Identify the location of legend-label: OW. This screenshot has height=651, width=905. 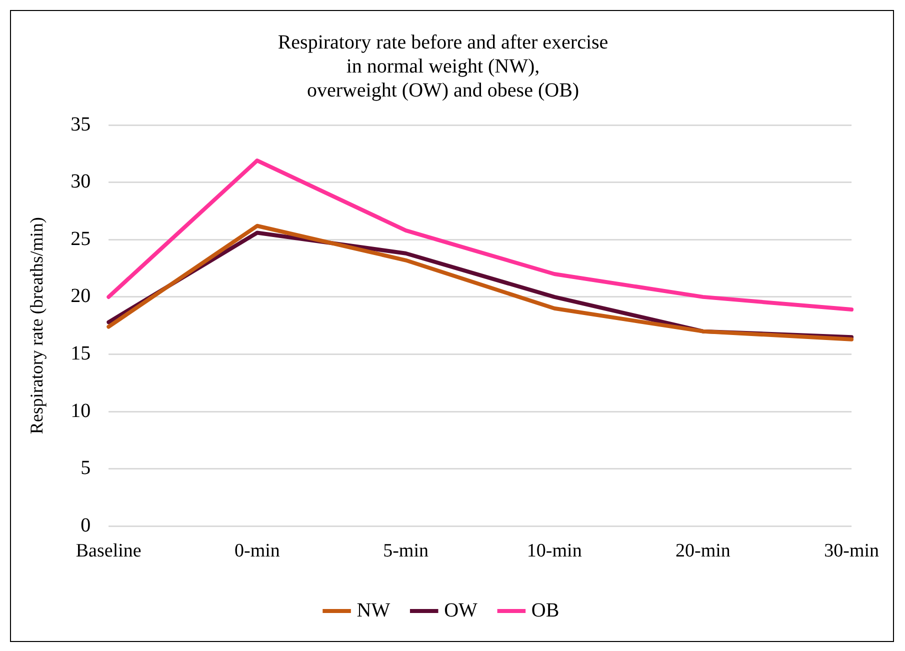
(461, 610).